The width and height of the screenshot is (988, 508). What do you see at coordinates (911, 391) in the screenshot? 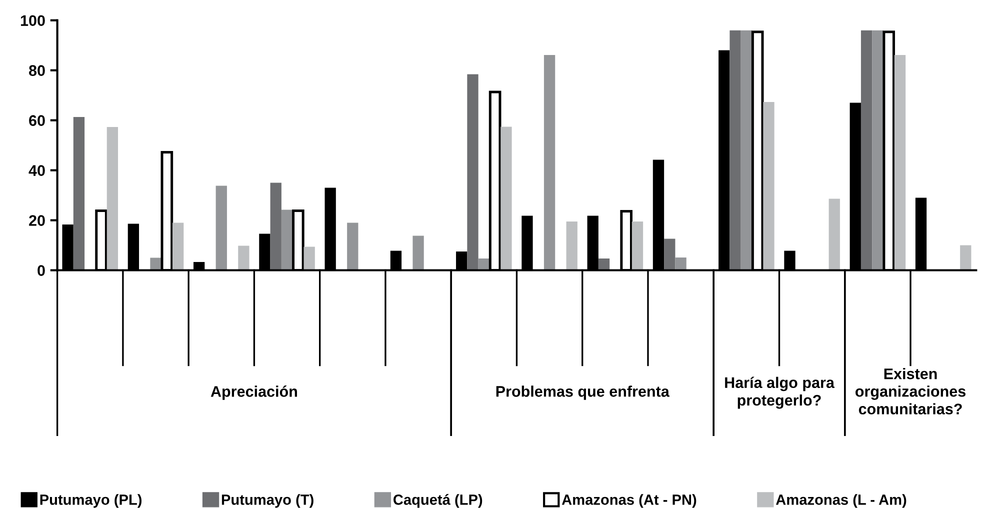
I see `text: Existen organizaciones comunitarias?` at bounding box center [911, 391].